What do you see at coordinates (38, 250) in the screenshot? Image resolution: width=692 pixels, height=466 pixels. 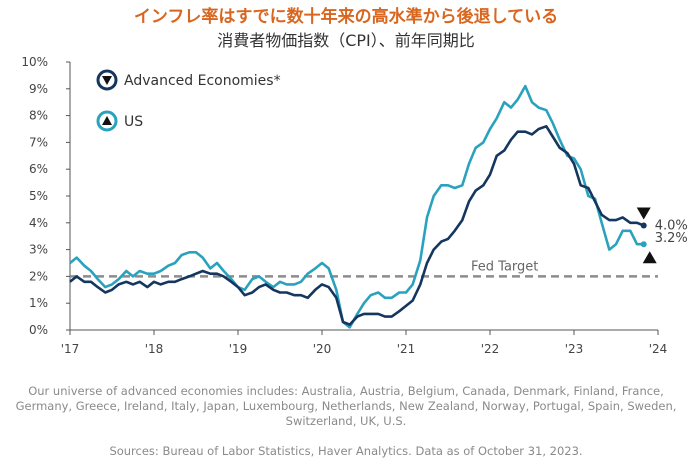 I see `y-tick-label: 3%` at bounding box center [38, 250].